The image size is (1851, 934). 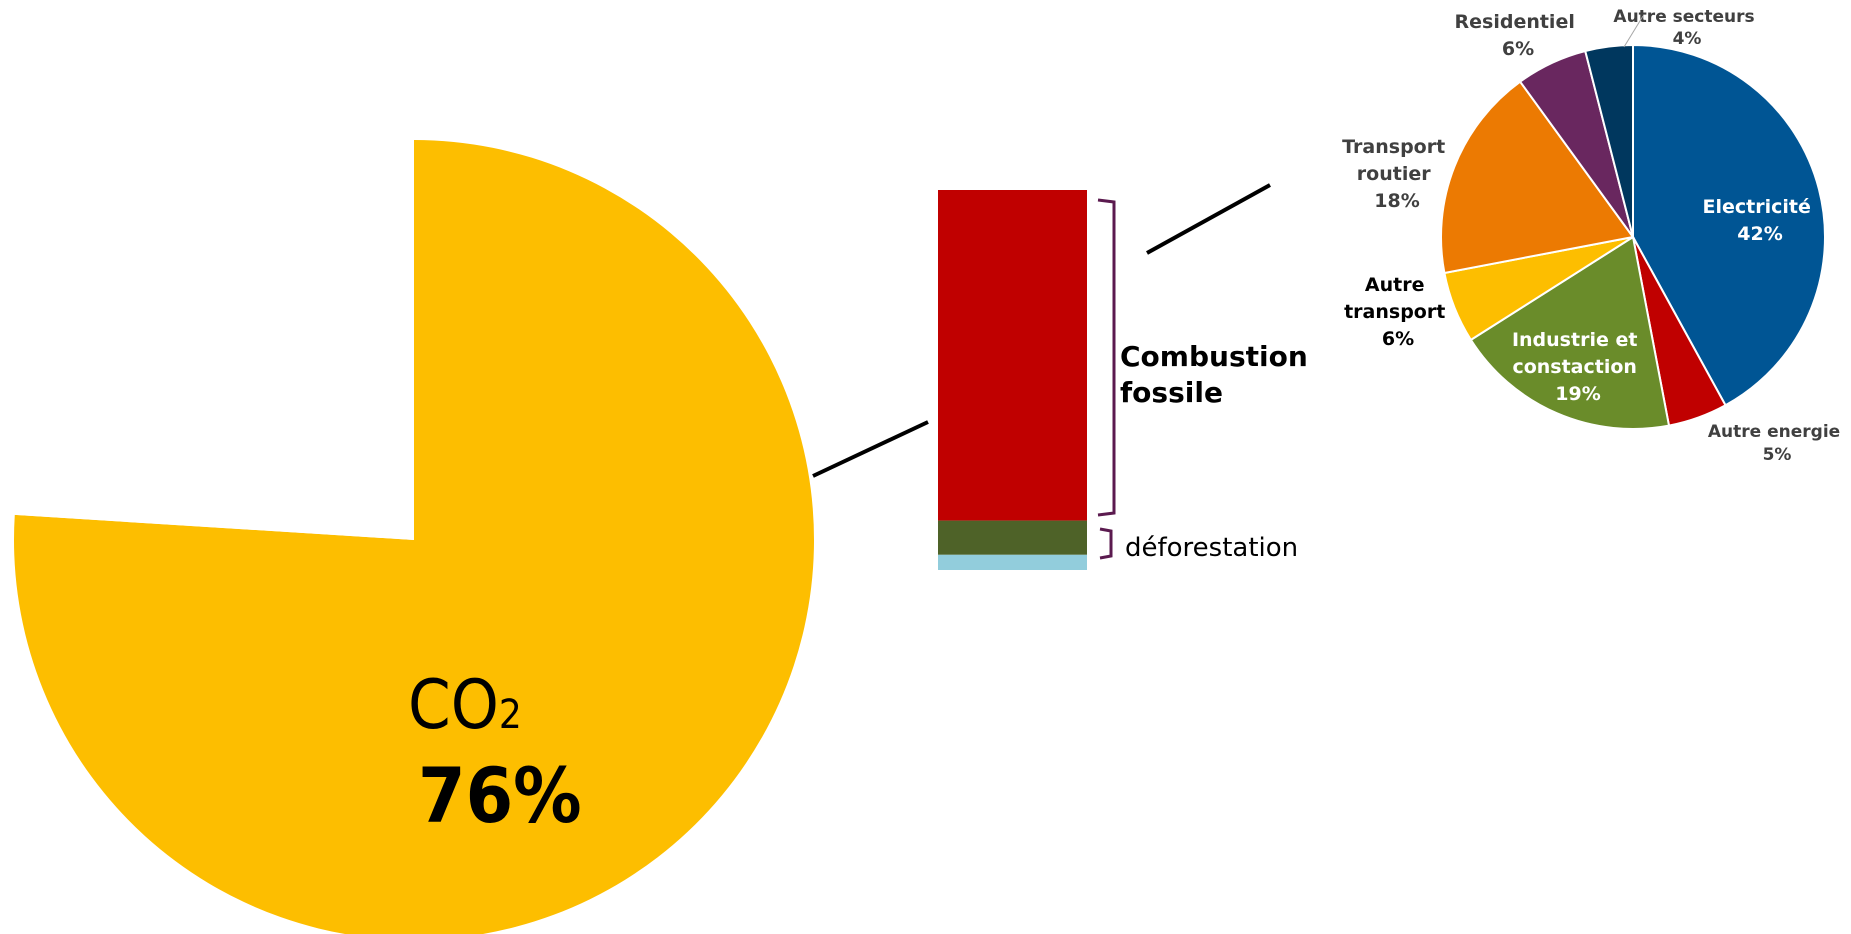 I want to click on pie-slice-electricite, so click(x=1729, y=225).